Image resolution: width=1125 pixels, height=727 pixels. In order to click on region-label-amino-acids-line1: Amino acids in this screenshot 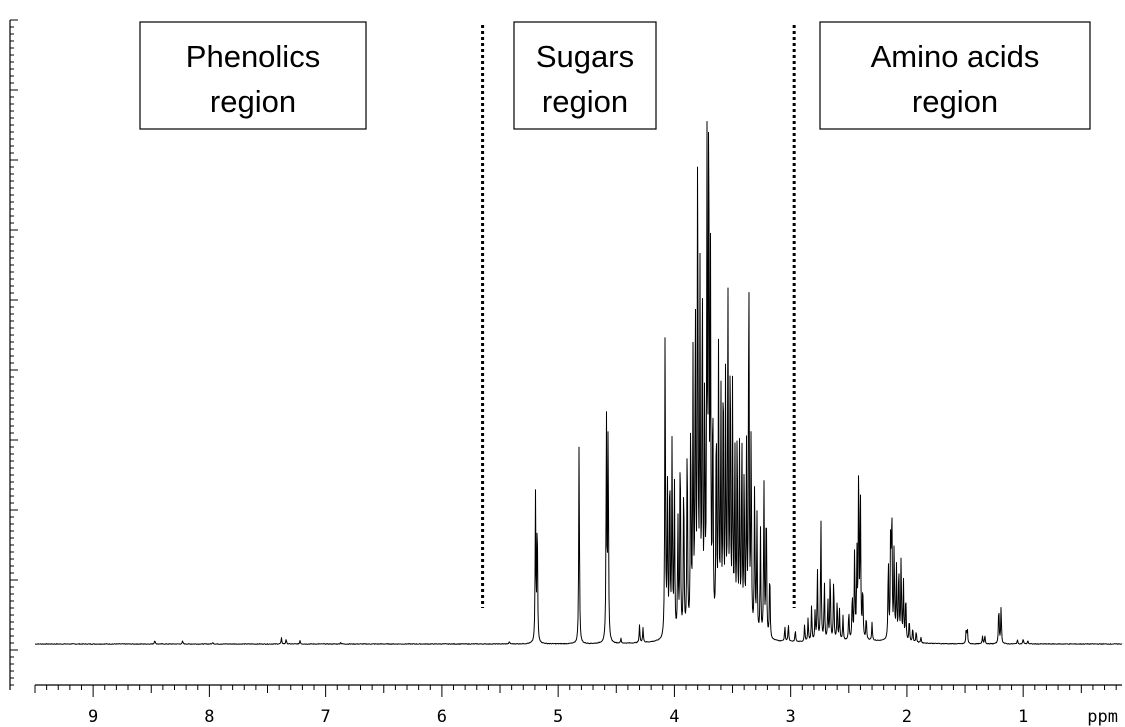, I will do `click(955, 56)`.